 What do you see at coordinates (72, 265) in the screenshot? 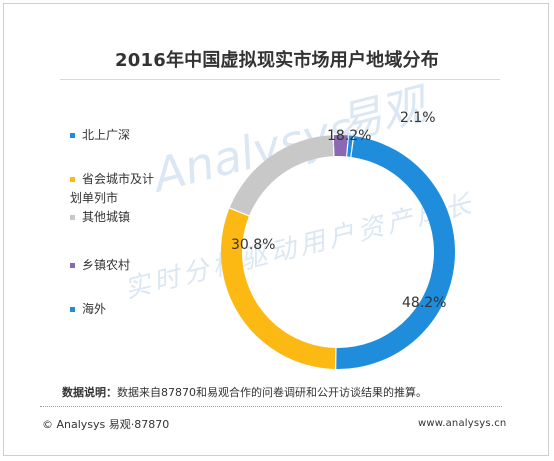
I see `legend-swatch-rural` at bounding box center [72, 265].